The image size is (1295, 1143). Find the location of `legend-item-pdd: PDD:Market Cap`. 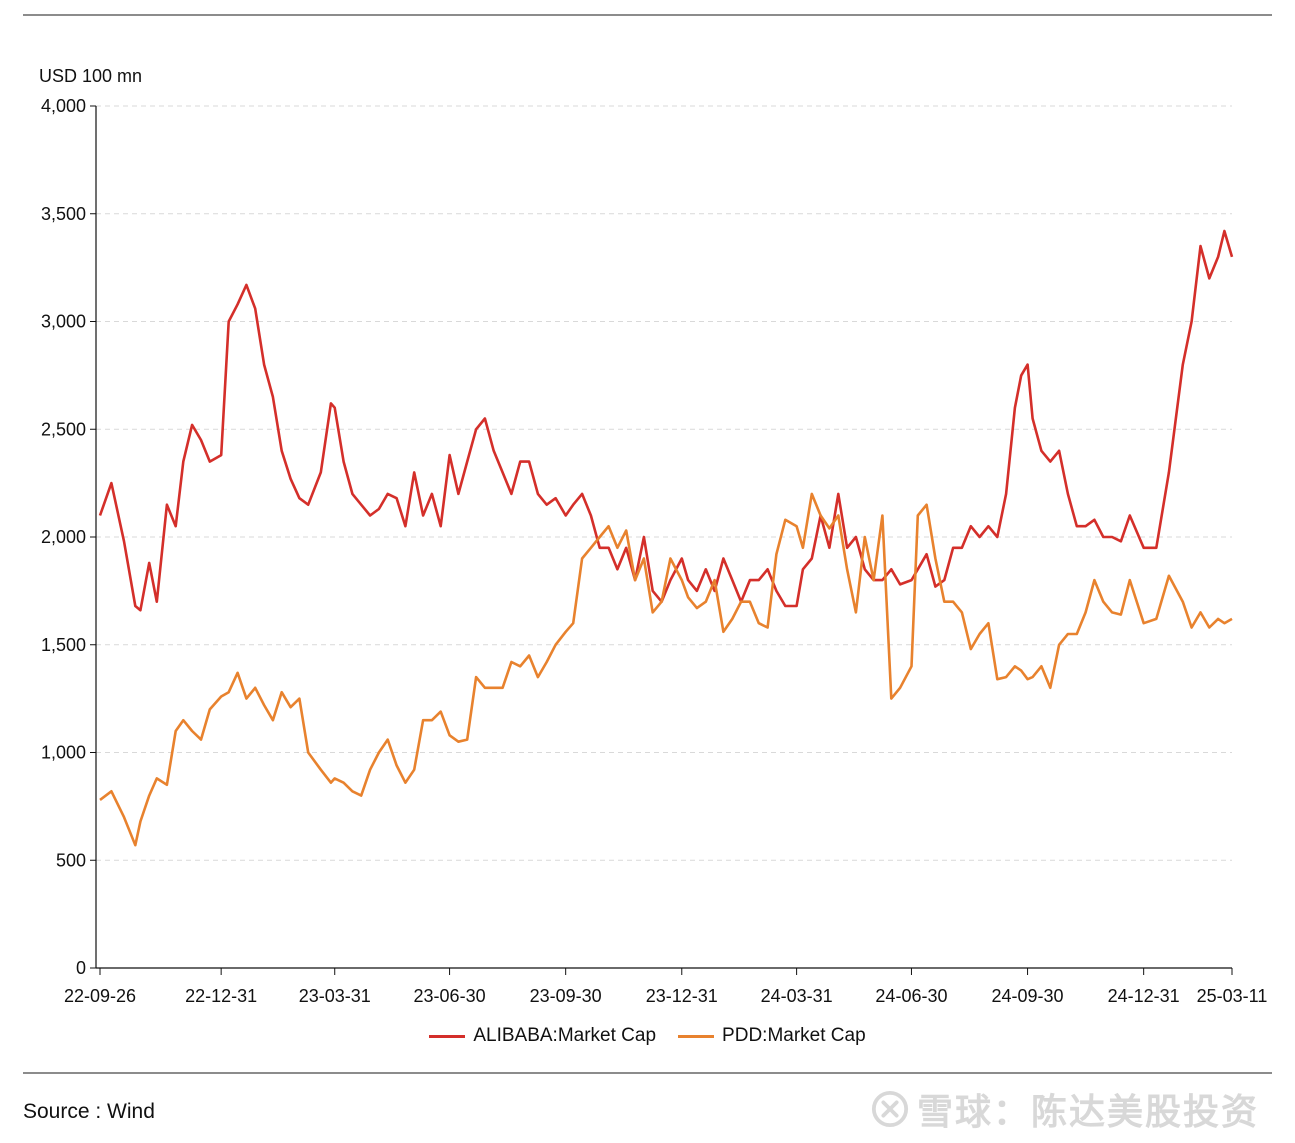

legend-item-pdd: PDD:Market Cap is located at coordinates (772, 1036).